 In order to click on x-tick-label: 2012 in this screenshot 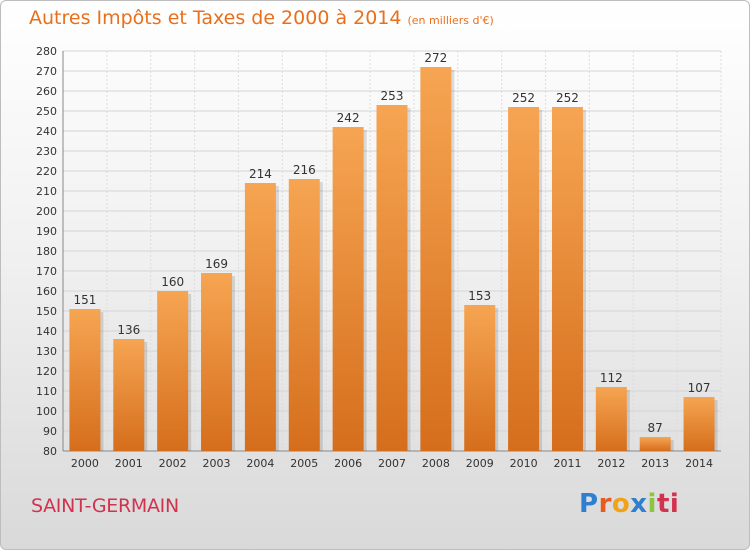, I will do `click(611, 463)`.